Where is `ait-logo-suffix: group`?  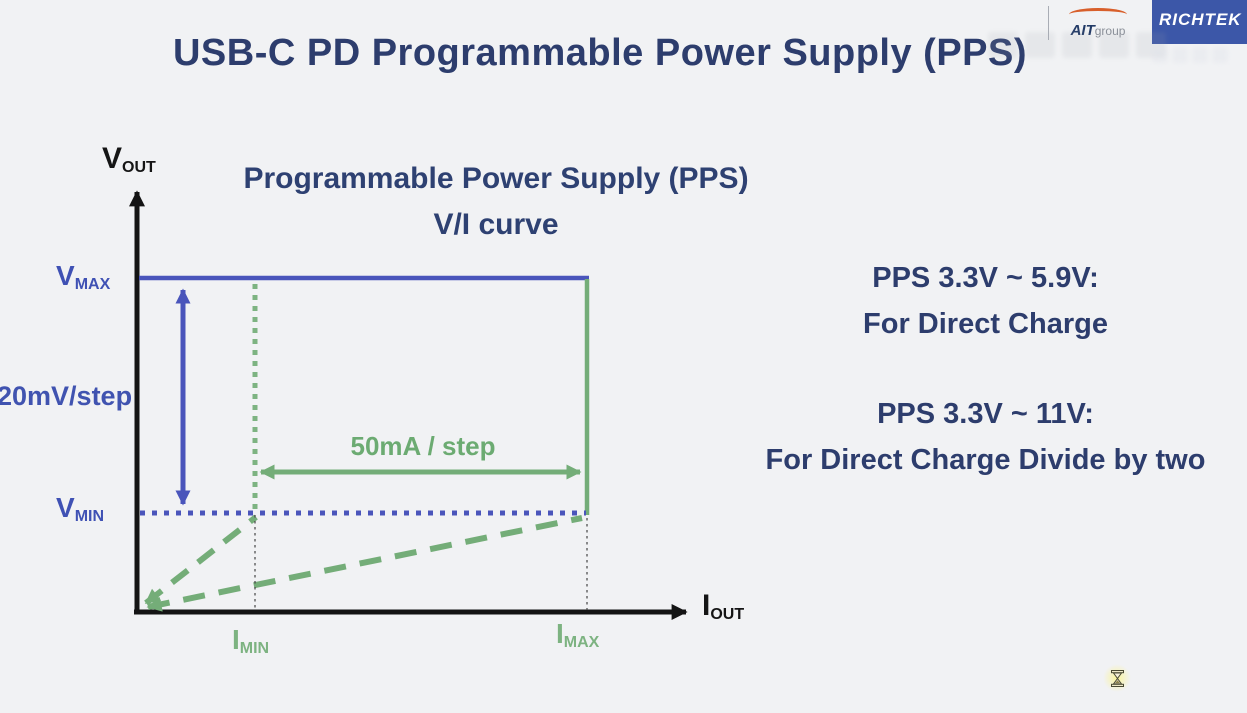
ait-logo-suffix: group is located at coordinates (1110, 31).